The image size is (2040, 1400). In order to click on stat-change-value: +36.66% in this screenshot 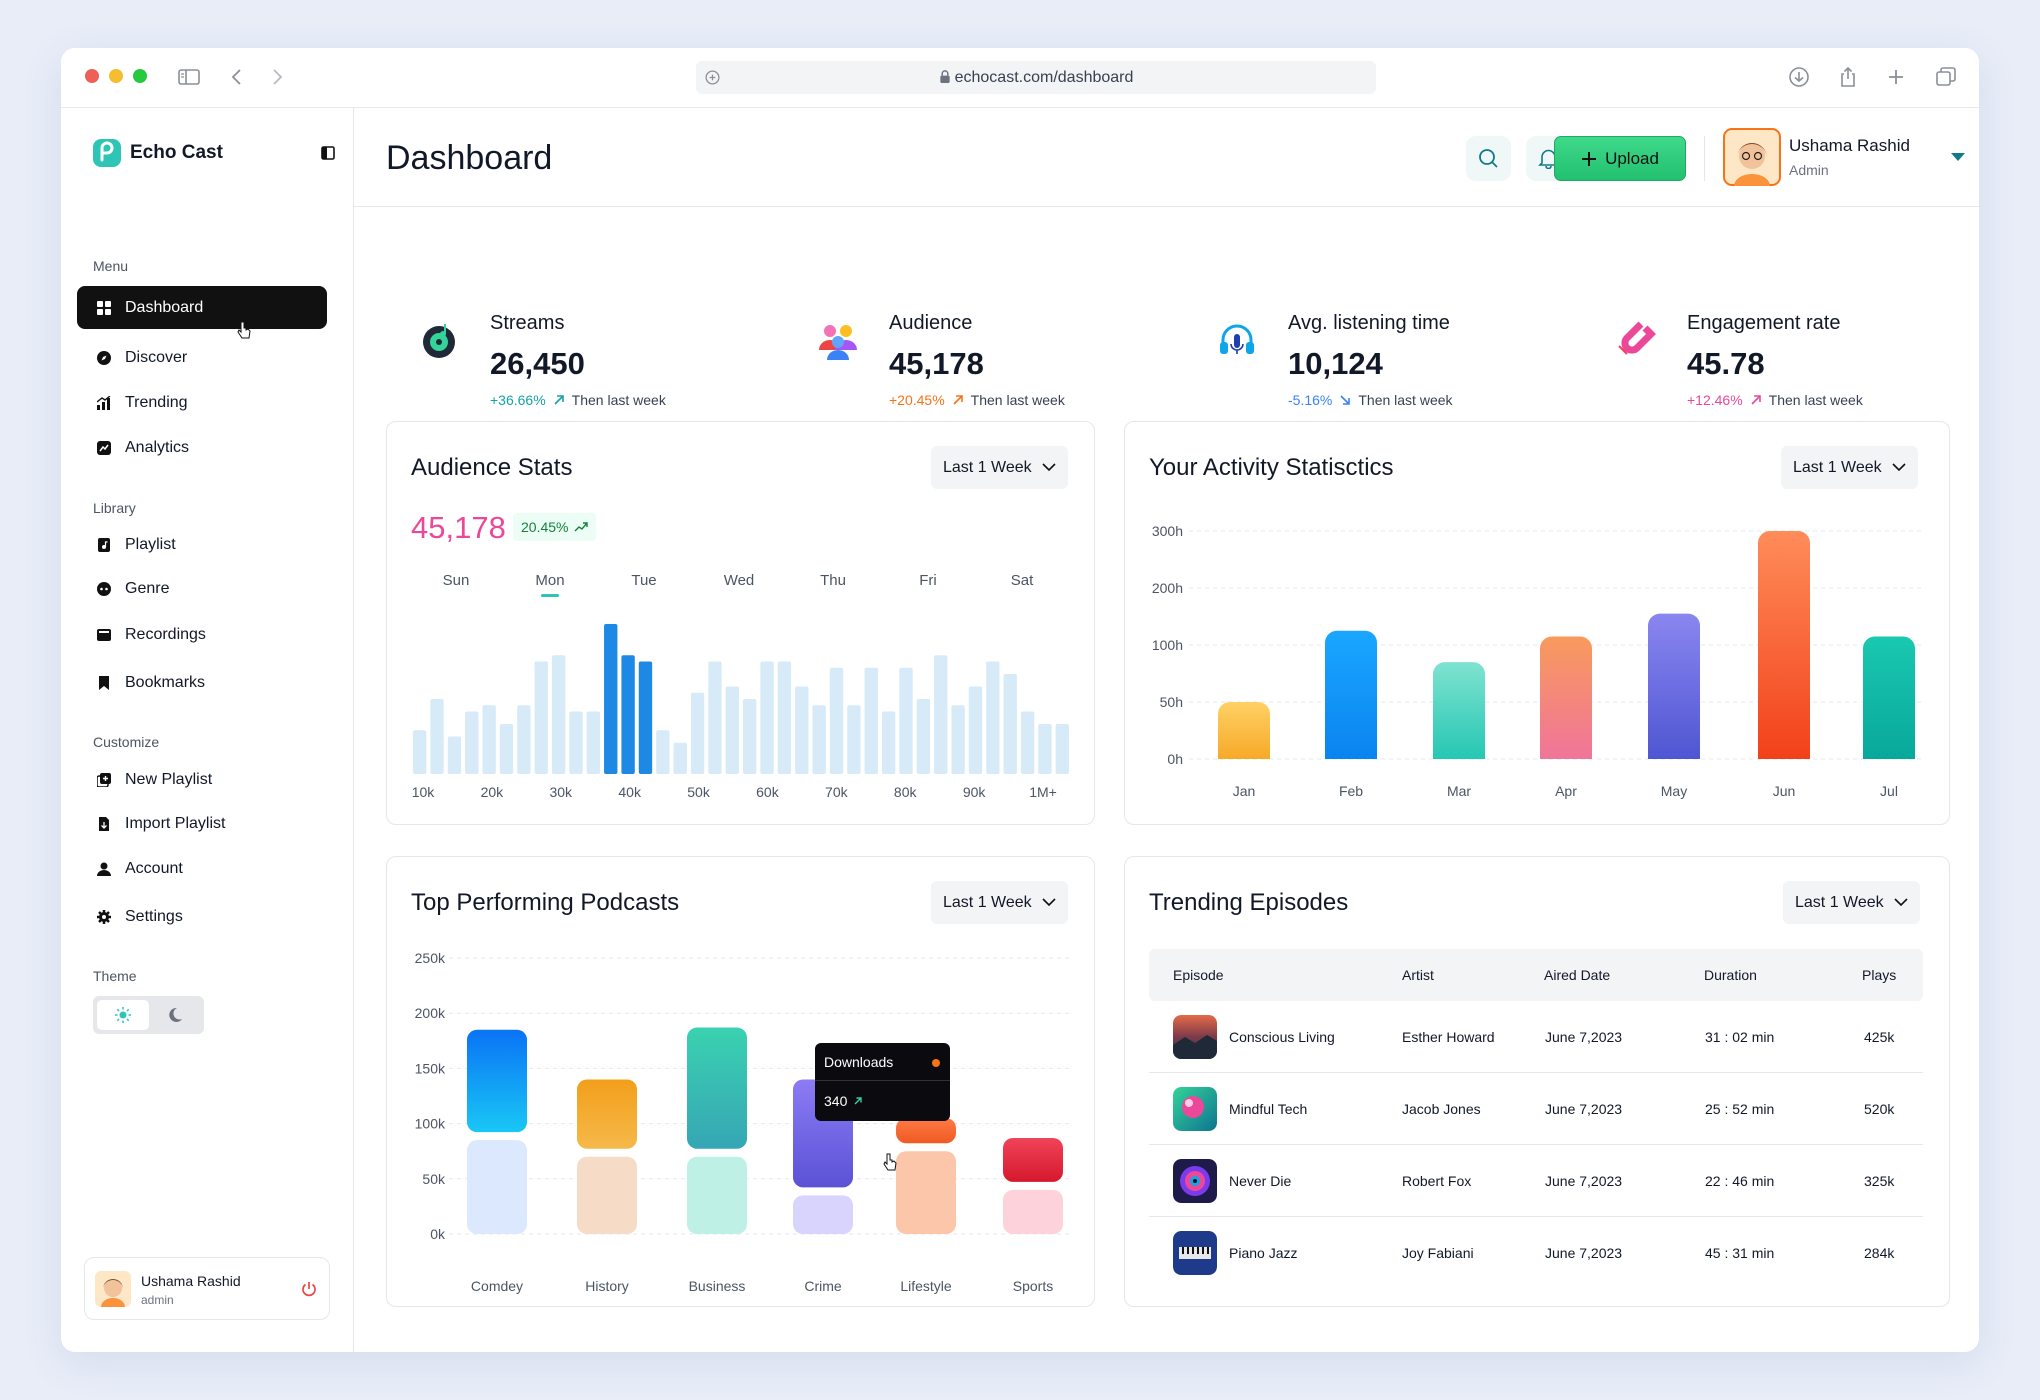, I will do `click(518, 400)`.